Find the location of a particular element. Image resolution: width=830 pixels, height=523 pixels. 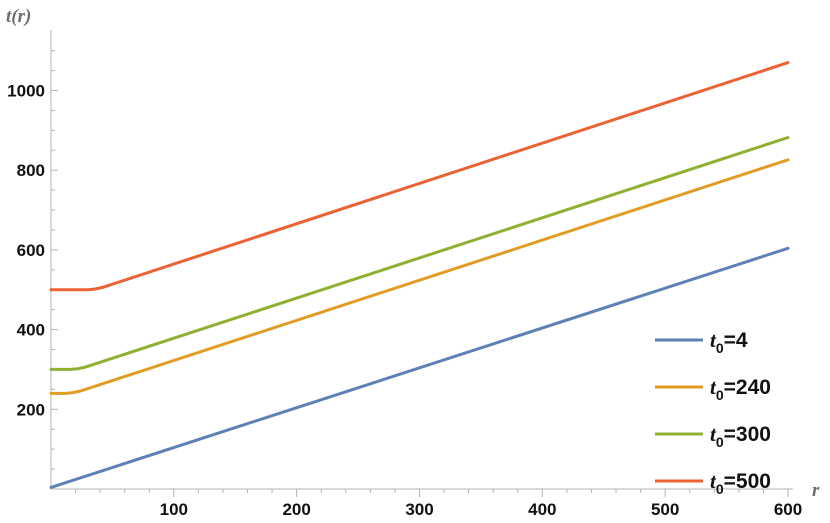

legend-label: t0=300 is located at coordinates (740, 436).